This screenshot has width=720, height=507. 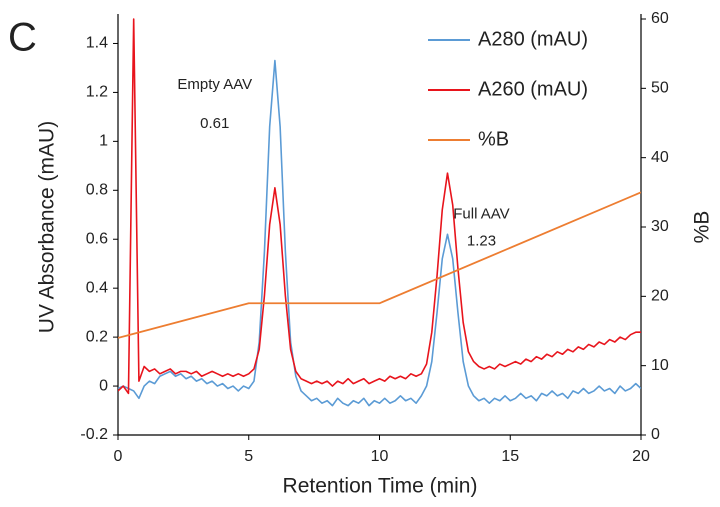 What do you see at coordinates (660, 88) in the screenshot?
I see `y2-tick-label: 50` at bounding box center [660, 88].